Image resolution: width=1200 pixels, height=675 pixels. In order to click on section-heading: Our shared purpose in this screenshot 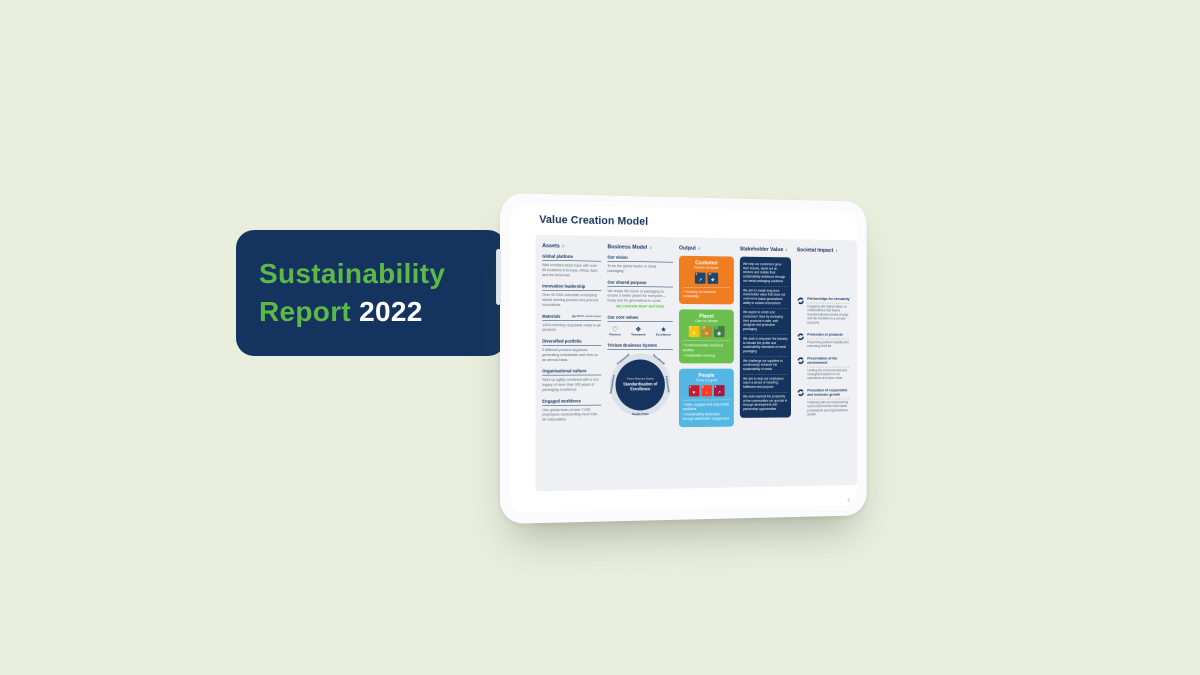, I will do `click(627, 282)`.